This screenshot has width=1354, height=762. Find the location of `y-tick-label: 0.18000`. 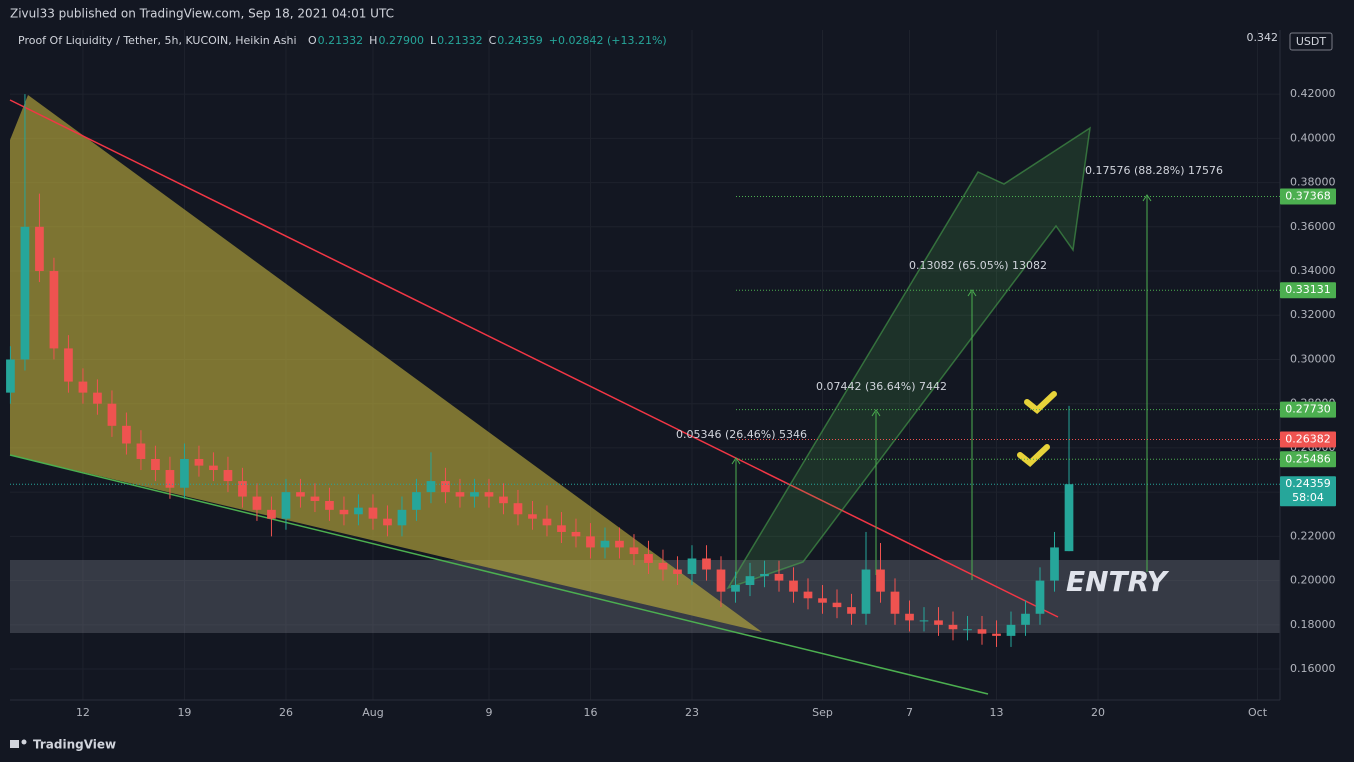

y-tick-label: 0.18000 is located at coordinates (1313, 624).